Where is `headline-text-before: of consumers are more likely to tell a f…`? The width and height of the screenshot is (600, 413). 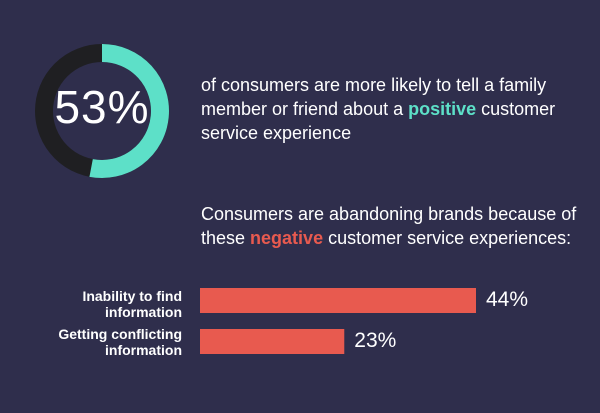 headline-text-before: of consumers are more likely to tell a f… is located at coordinates (374, 97).